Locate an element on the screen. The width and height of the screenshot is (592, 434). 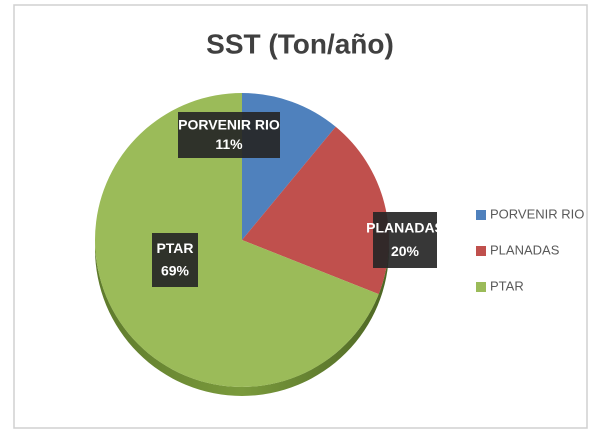
data-label-value: 11% is located at coordinates (229, 144).